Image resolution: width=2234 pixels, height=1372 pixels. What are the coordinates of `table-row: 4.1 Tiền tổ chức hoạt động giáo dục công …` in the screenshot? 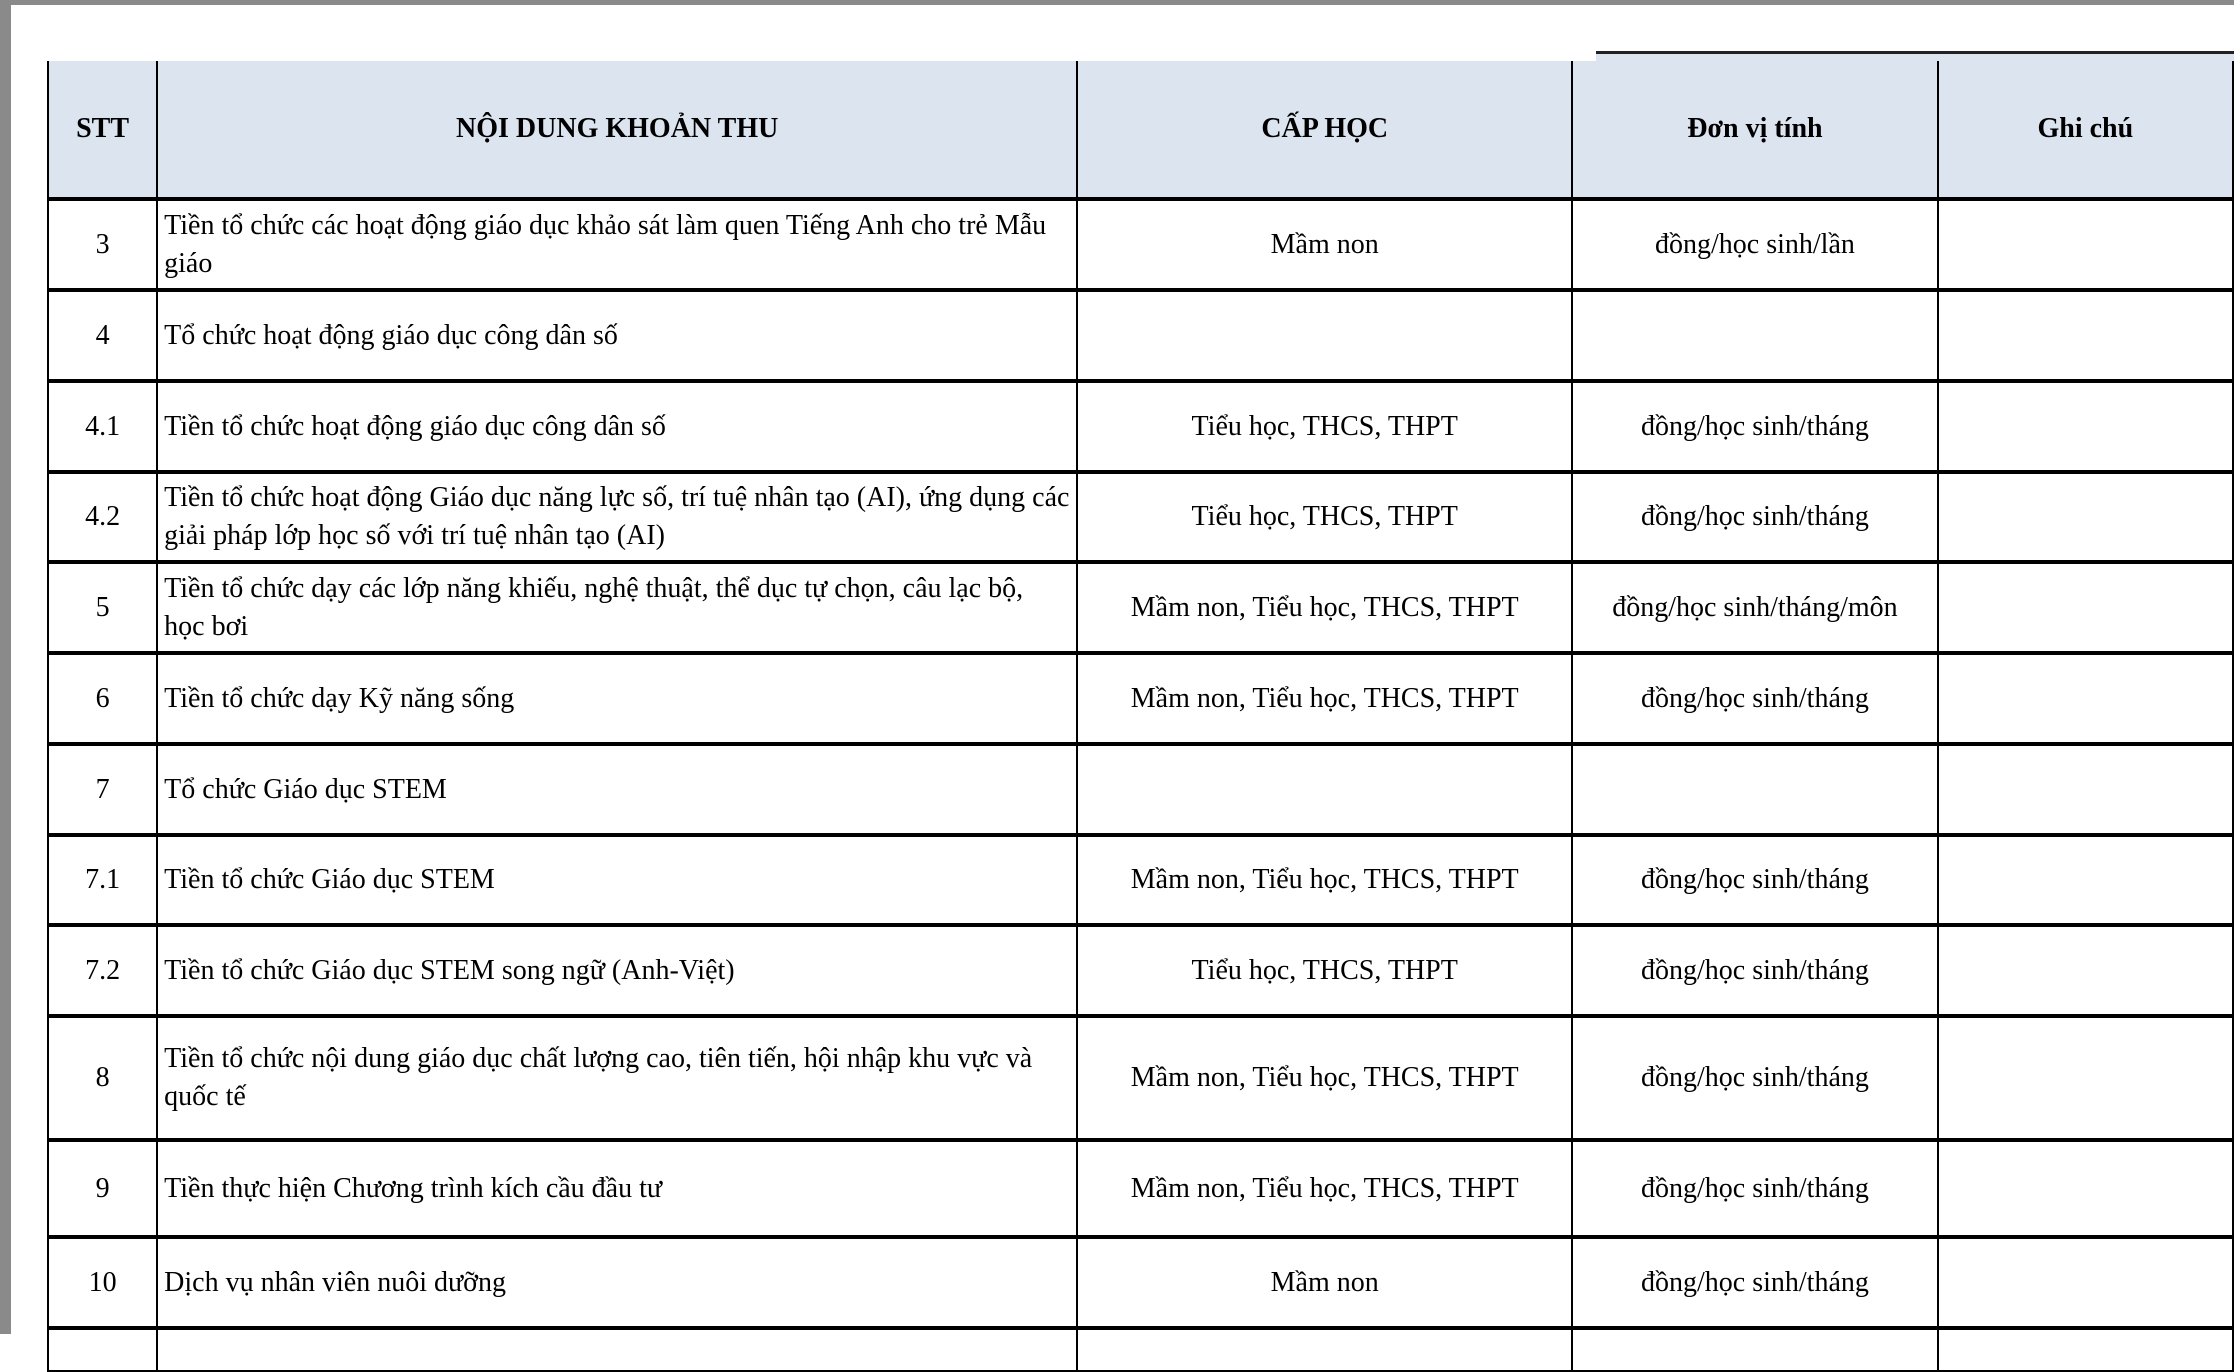 It's located at (1140, 427).